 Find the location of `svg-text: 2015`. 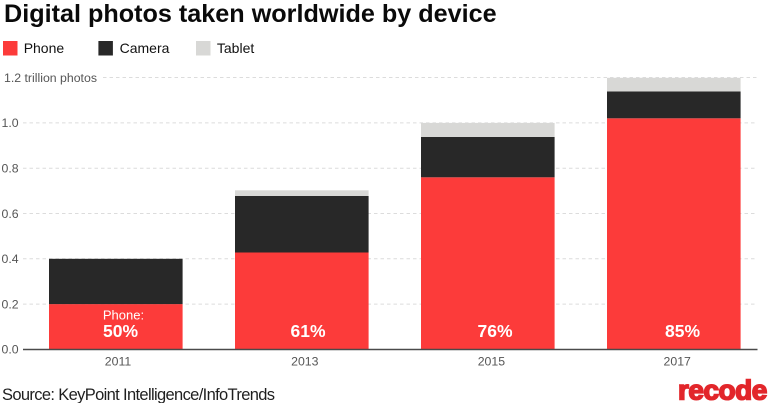

svg-text: 2015 is located at coordinates (492, 362).